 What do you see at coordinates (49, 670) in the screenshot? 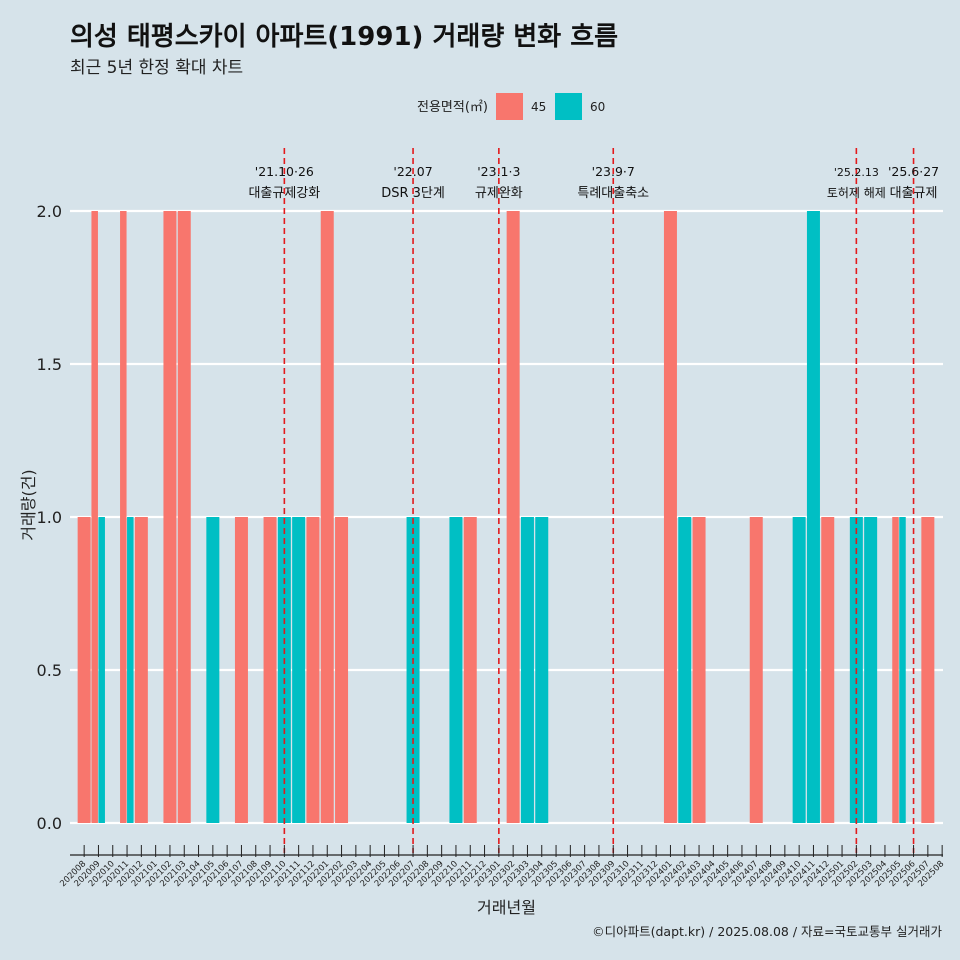
I see `y-tick-label: 0.5` at bounding box center [49, 670].